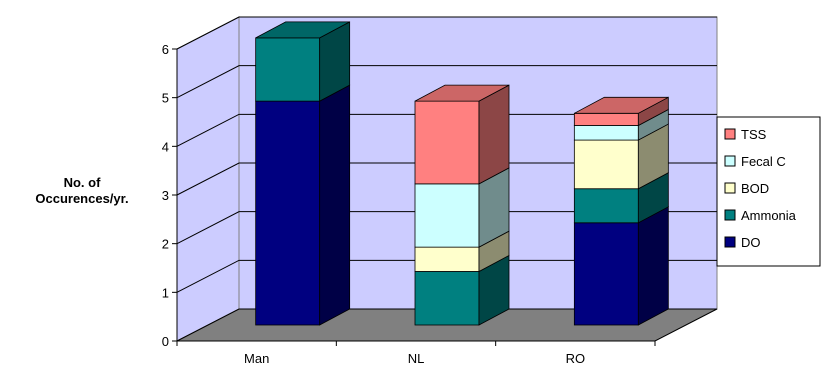 The width and height of the screenshot is (837, 375). I want to click on legend-label: TSS, so click(754, 134).